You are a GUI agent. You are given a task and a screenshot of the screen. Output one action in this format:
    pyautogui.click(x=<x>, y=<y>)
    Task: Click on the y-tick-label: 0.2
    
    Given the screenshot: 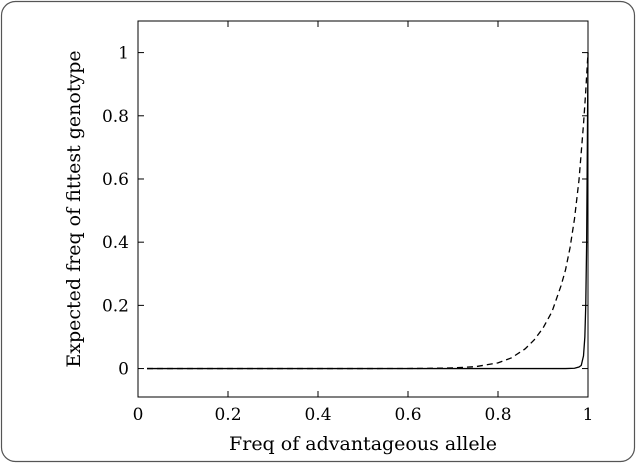 What is the action you would take?
    pyautogui.click(x=115, y=306)
    